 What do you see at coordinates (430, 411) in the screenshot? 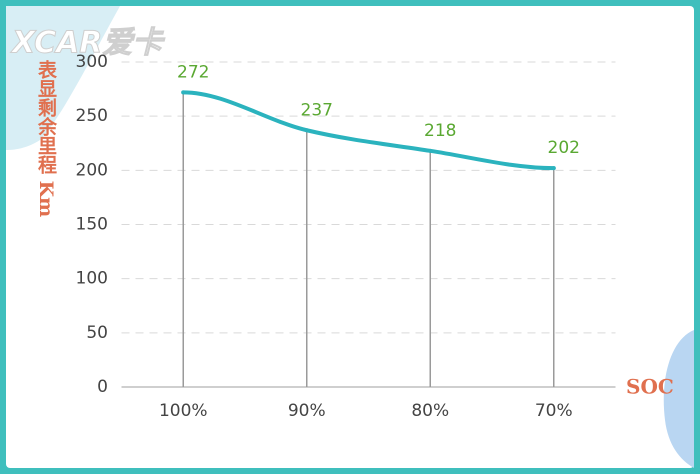
I see `x-tick-label: 80%` at bounding box center [430, 411].